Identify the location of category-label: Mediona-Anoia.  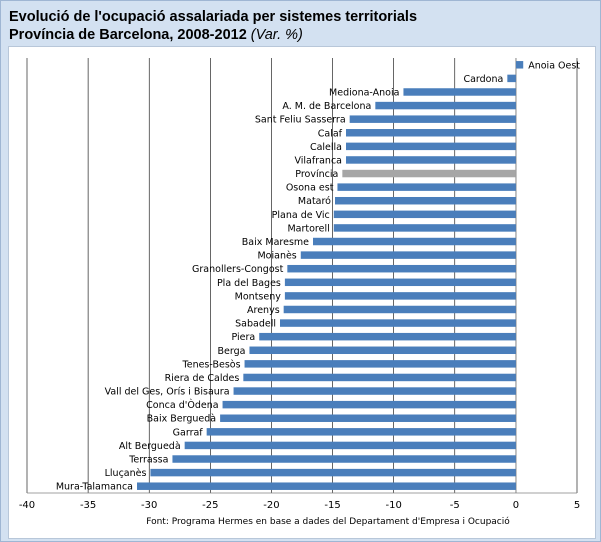
(364, 92).